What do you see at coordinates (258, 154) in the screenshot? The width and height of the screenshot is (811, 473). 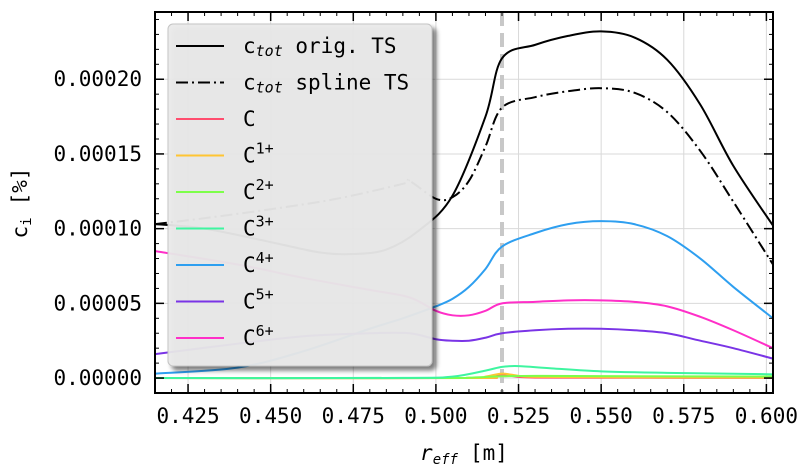 I see `legend-label: C1+` at bounding box center [258, 154].